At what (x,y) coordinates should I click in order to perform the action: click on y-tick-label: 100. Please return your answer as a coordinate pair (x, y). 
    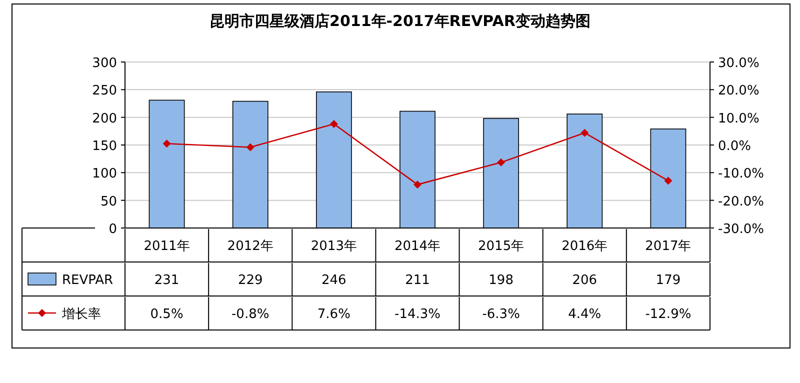
    Looking at the image, I should click on (104, 174).